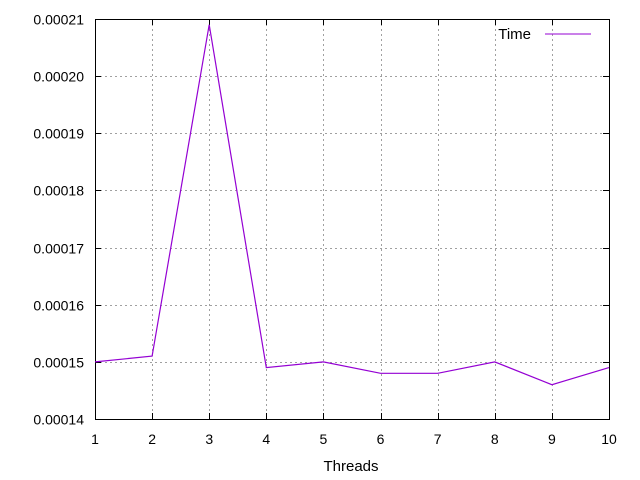 The width and height of the screenshot is (640, 480). Describe the element at coordinates (58, 306) in the screenshot. I see `y-tick-label: 0.00016` at that location.